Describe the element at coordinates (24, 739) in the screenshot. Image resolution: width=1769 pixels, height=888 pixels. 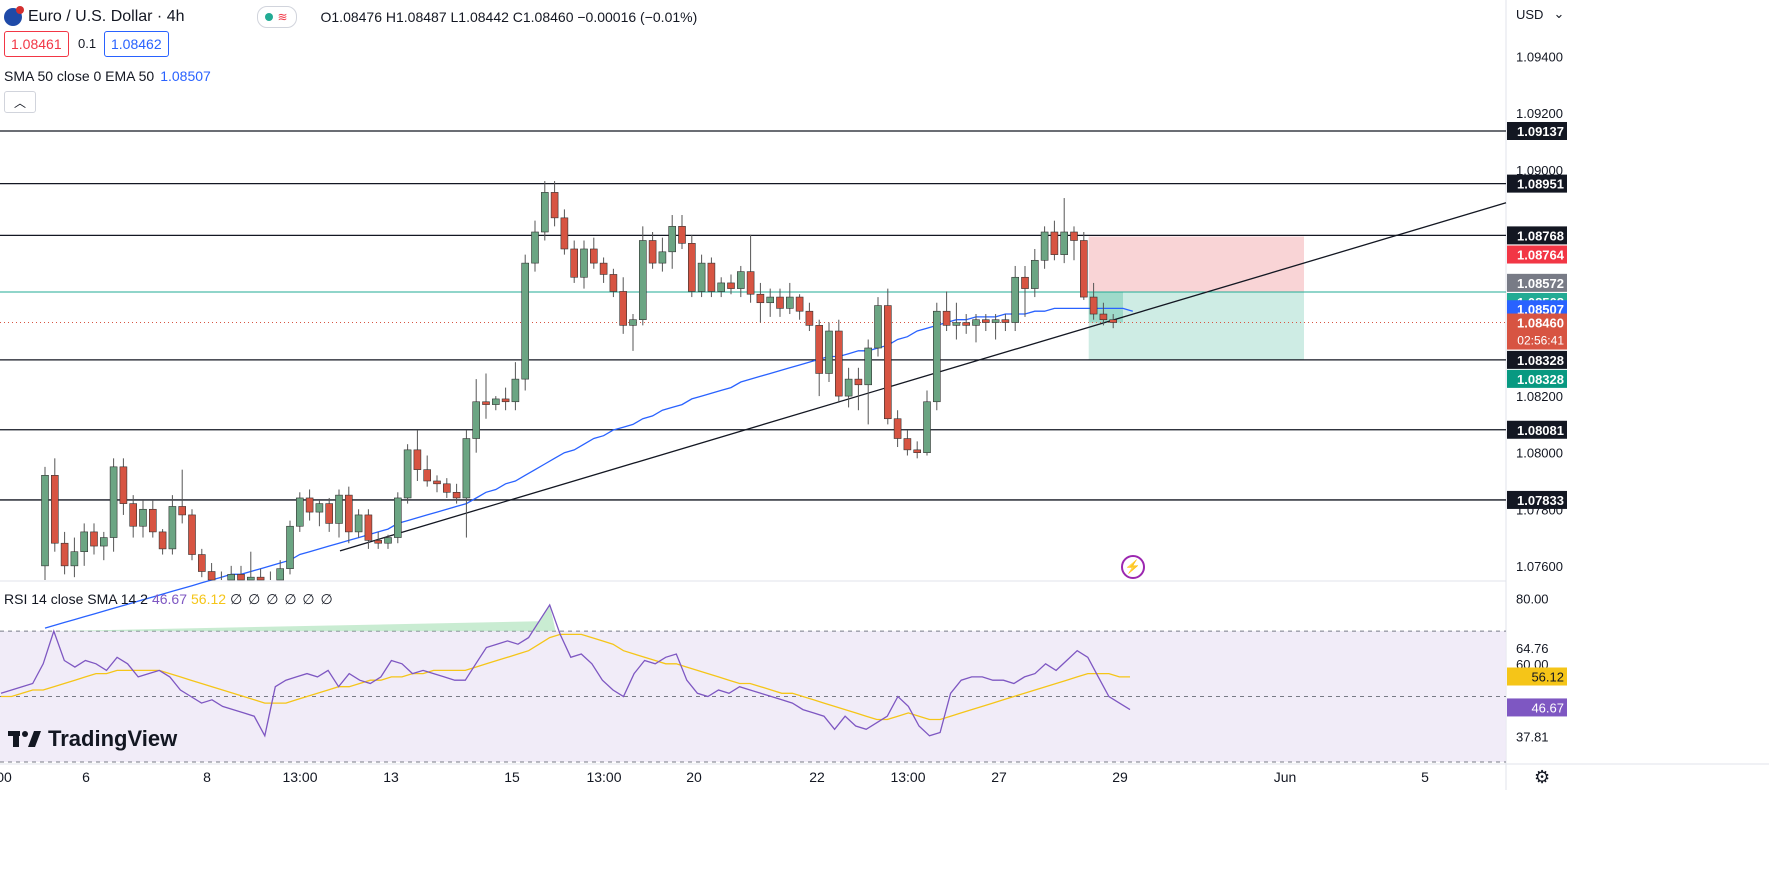
I see `tradingview-mark-icon` at that location.